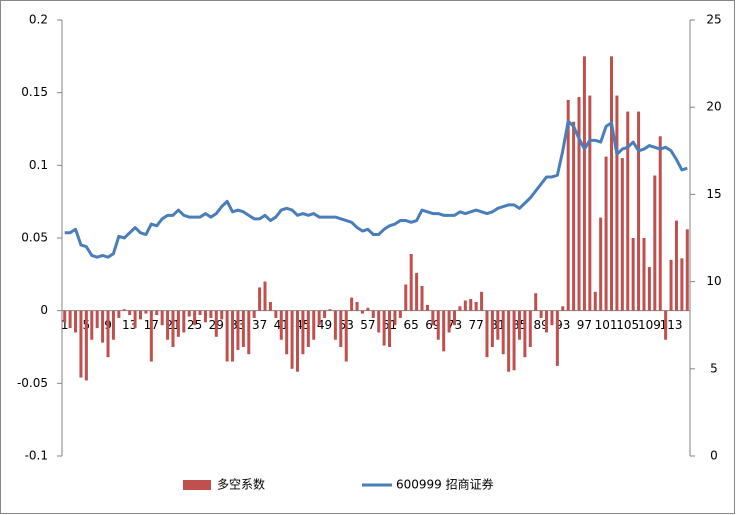 The width and height of the screenshot is (736, 515). I want to click on y2-tick-label: 0, so click(714, 456).